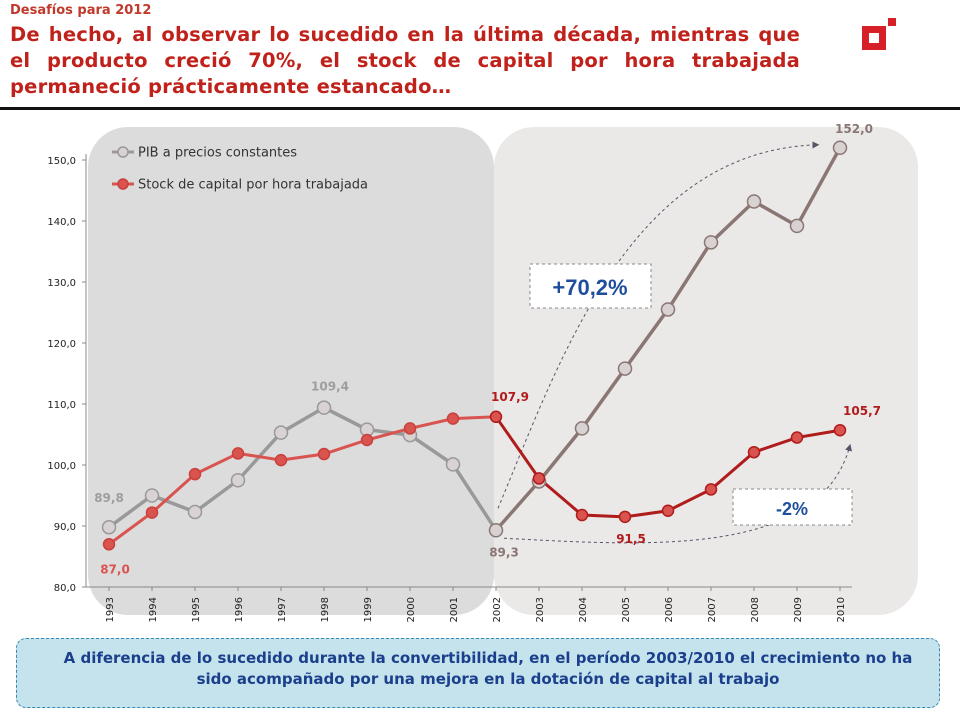 The height and width of the screenshot is (720, 960). What do you see at coordinates (669, 609) in the screenshot?
I see `x-tick-label: 2006` at bounding box center [669, 609].